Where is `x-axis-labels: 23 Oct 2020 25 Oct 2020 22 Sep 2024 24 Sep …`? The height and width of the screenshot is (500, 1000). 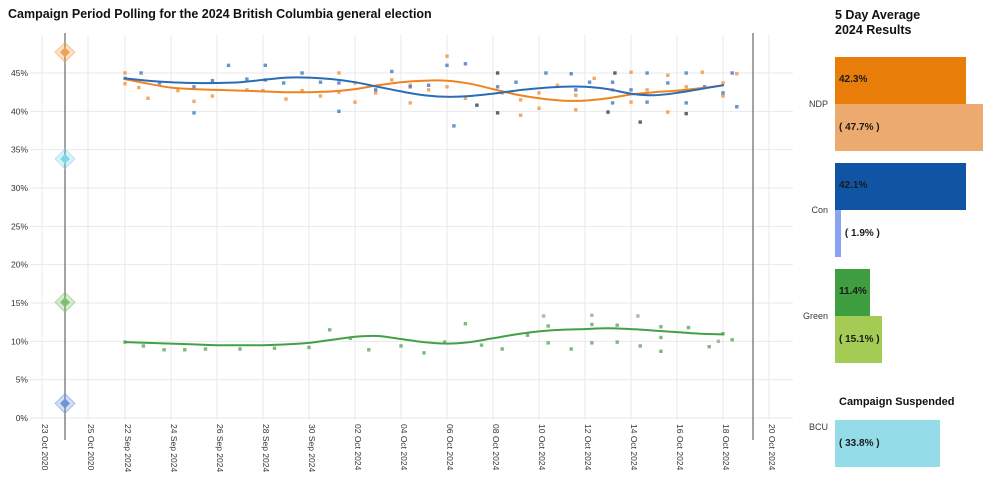 x-axis-labels: 23 Oct 2020 25 Oct 2020 22 Sep 2024 24 Sep … is located at coordinates (408, 448).